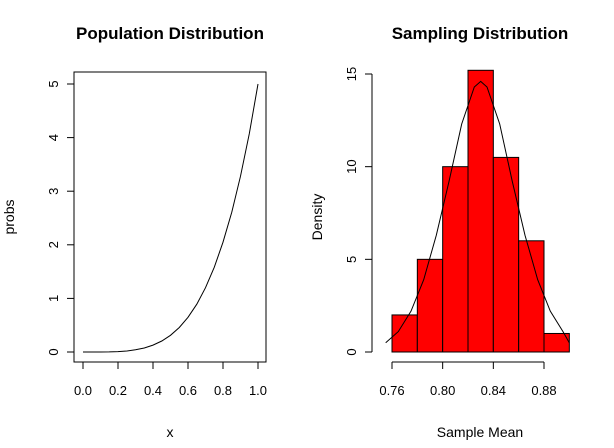  I want to click on sampling-x-tick-label: 0.84, so click(493, 390).